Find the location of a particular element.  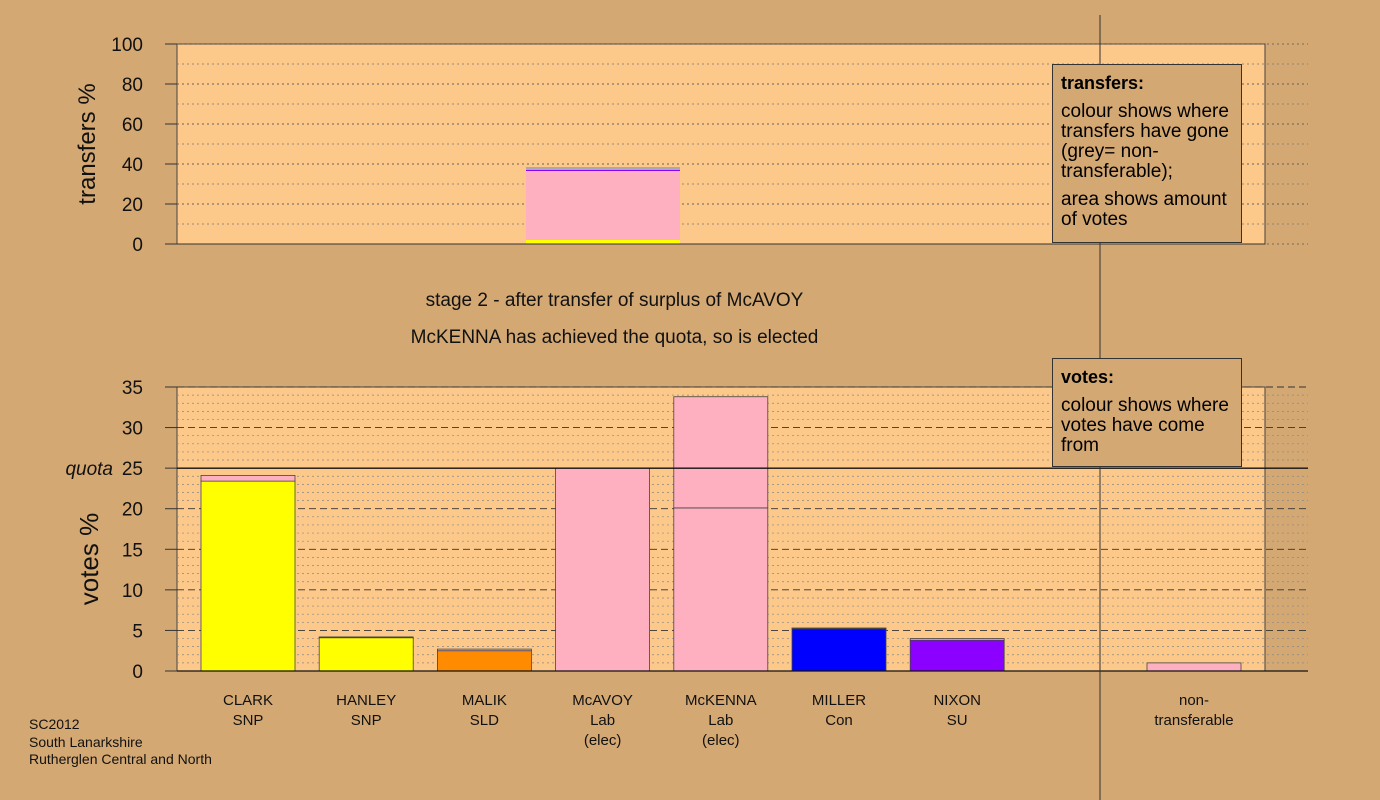

non-transferable-label-1: non- is located at coordinates (1194, 700).